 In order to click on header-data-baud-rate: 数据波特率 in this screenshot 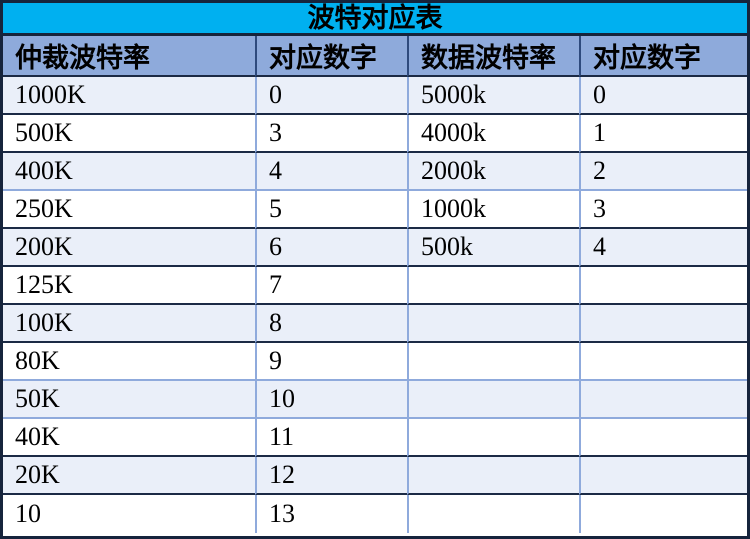, I will do `click(493, 56)`.